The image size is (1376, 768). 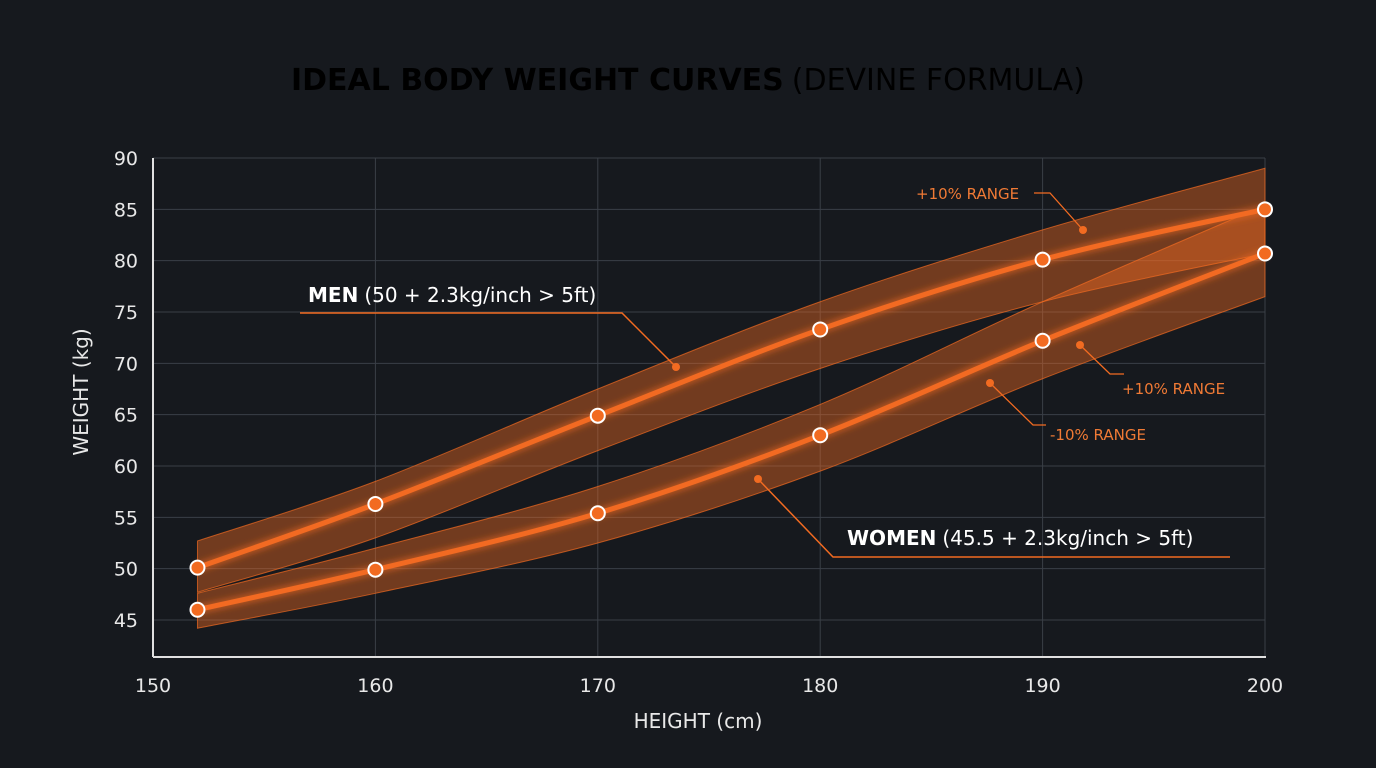 What do you see at coordinates (126, 313) in the screenshot?
I see `y-tick-label: 75` at bounding box center [126, 313].